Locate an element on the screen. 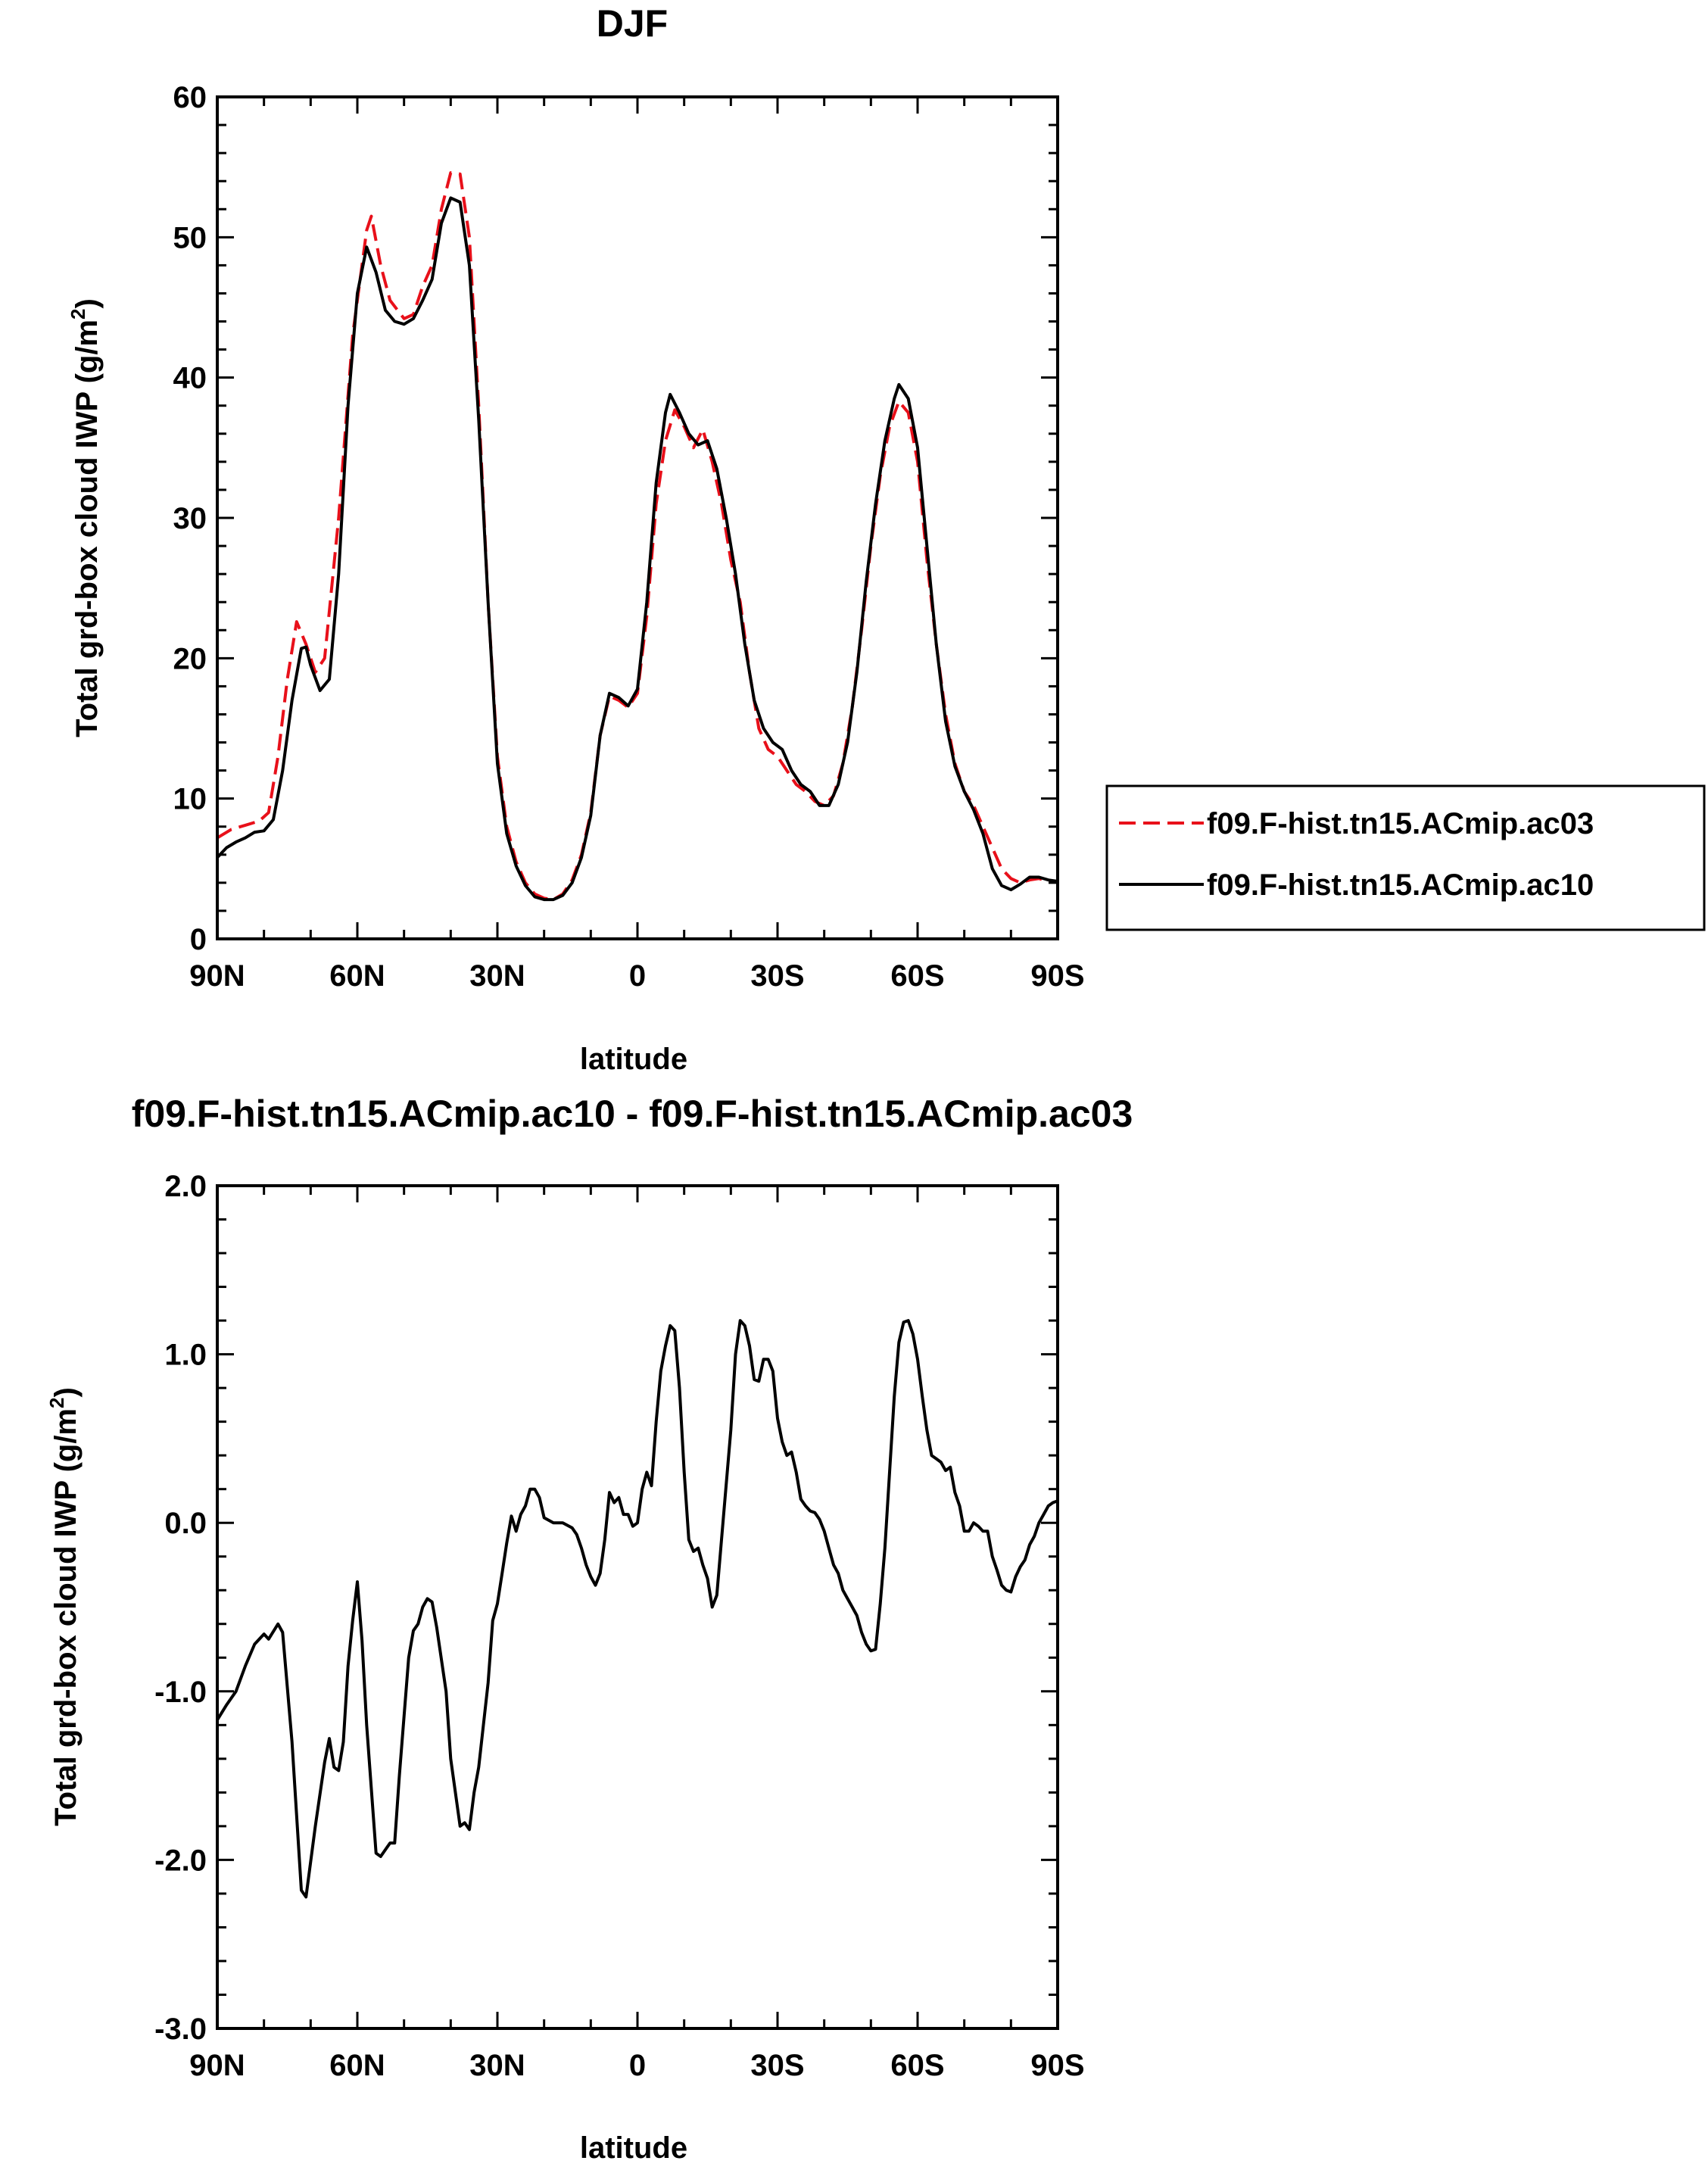  legend-entry-ac10: f09.F-hist.tn15.ACmip.ac10 is located at coordinates (1400, 885).